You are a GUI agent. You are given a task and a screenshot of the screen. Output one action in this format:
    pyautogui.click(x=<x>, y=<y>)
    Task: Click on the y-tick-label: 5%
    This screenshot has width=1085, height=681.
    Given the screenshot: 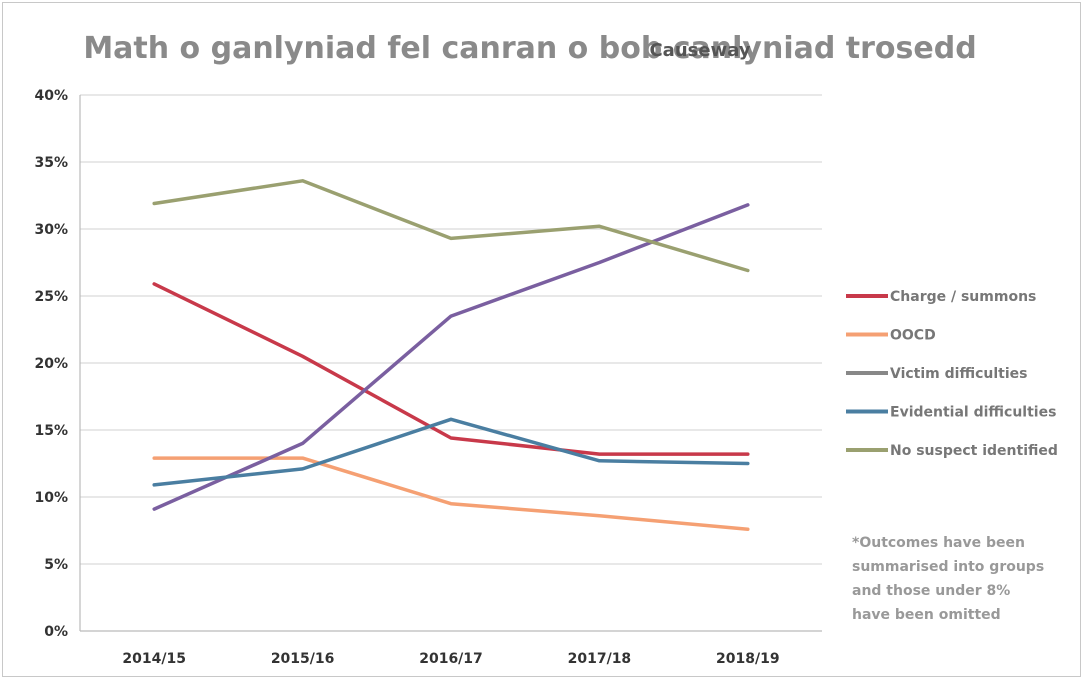 What is the action you would take?
    pyautogui.click(x=56, y=565)
    